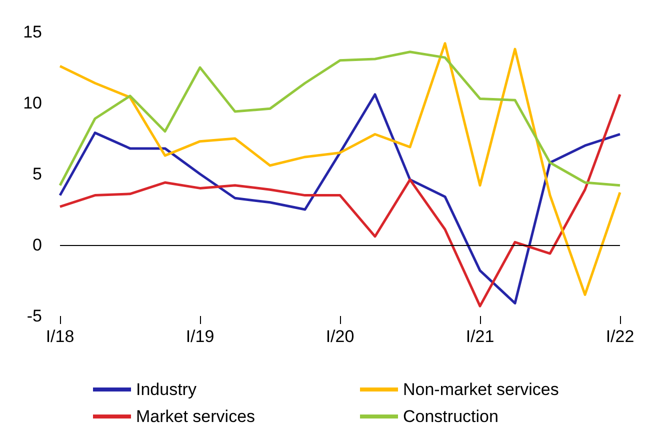  What do you see at coordinates (37, 174) in the screenshot?
I see `y-tick-label: 5` at bounding box center [37, 174].